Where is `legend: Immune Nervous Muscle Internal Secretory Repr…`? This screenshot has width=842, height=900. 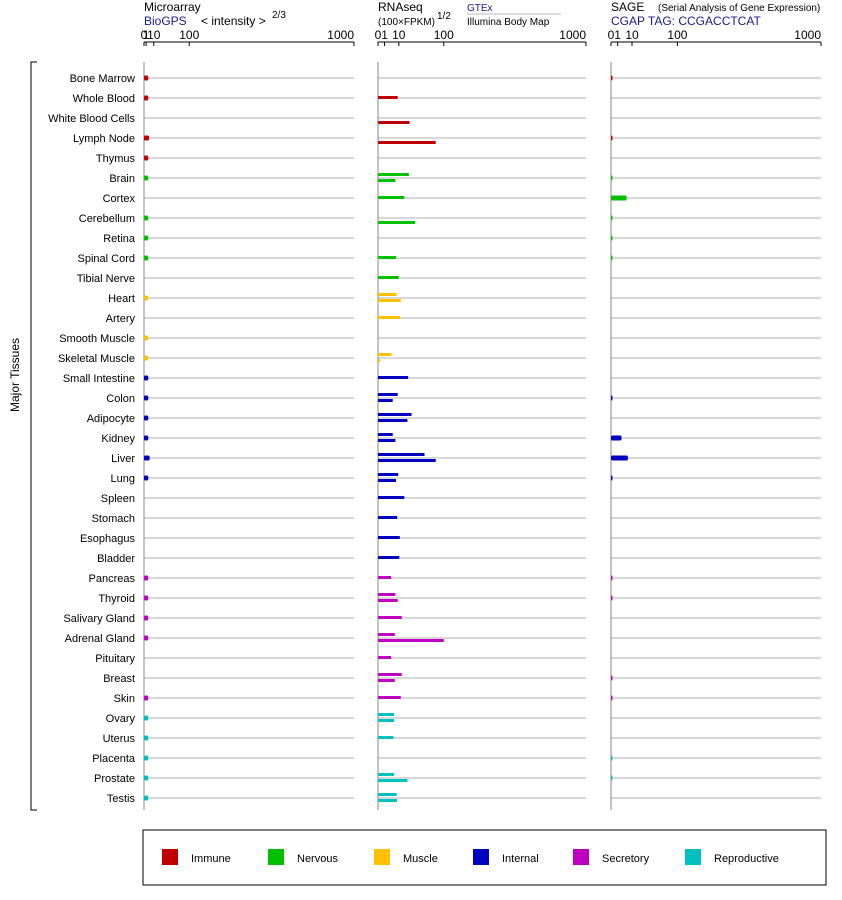
legend: Immune Nervous Muscle Internal Secretory Repr… is located at coordinates (484, 857).